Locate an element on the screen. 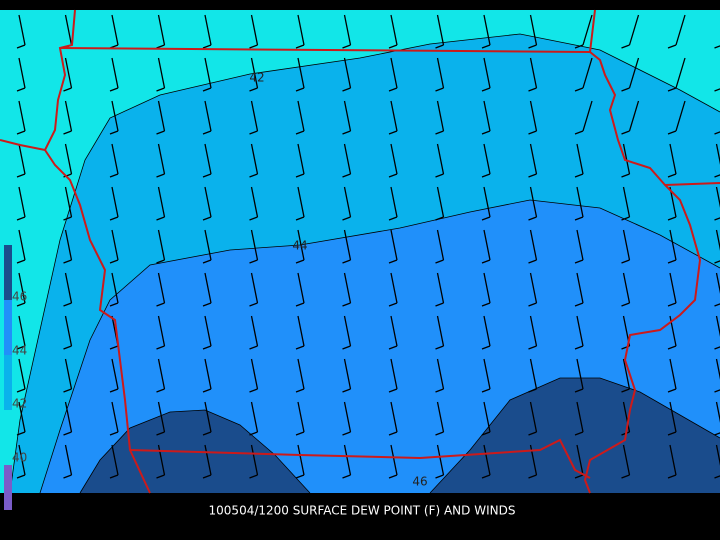 The width and height of the screenshot is (720, 540). contour-label: 44 is located at coordinates (299, 246).